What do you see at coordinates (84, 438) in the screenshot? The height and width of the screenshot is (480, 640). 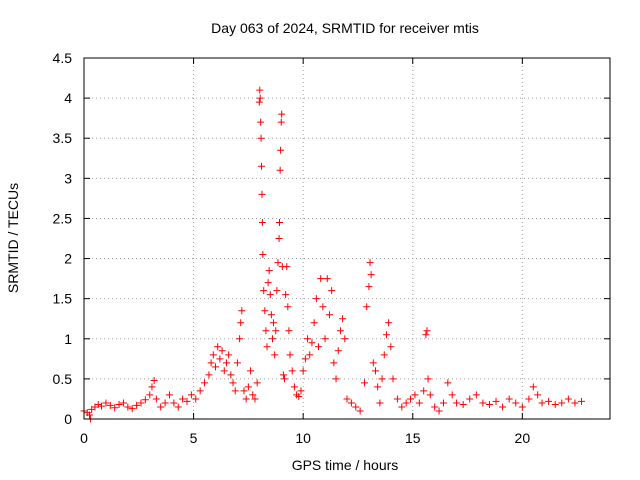 I see `x-tick-label: 0` at bounding box center [84, 438].